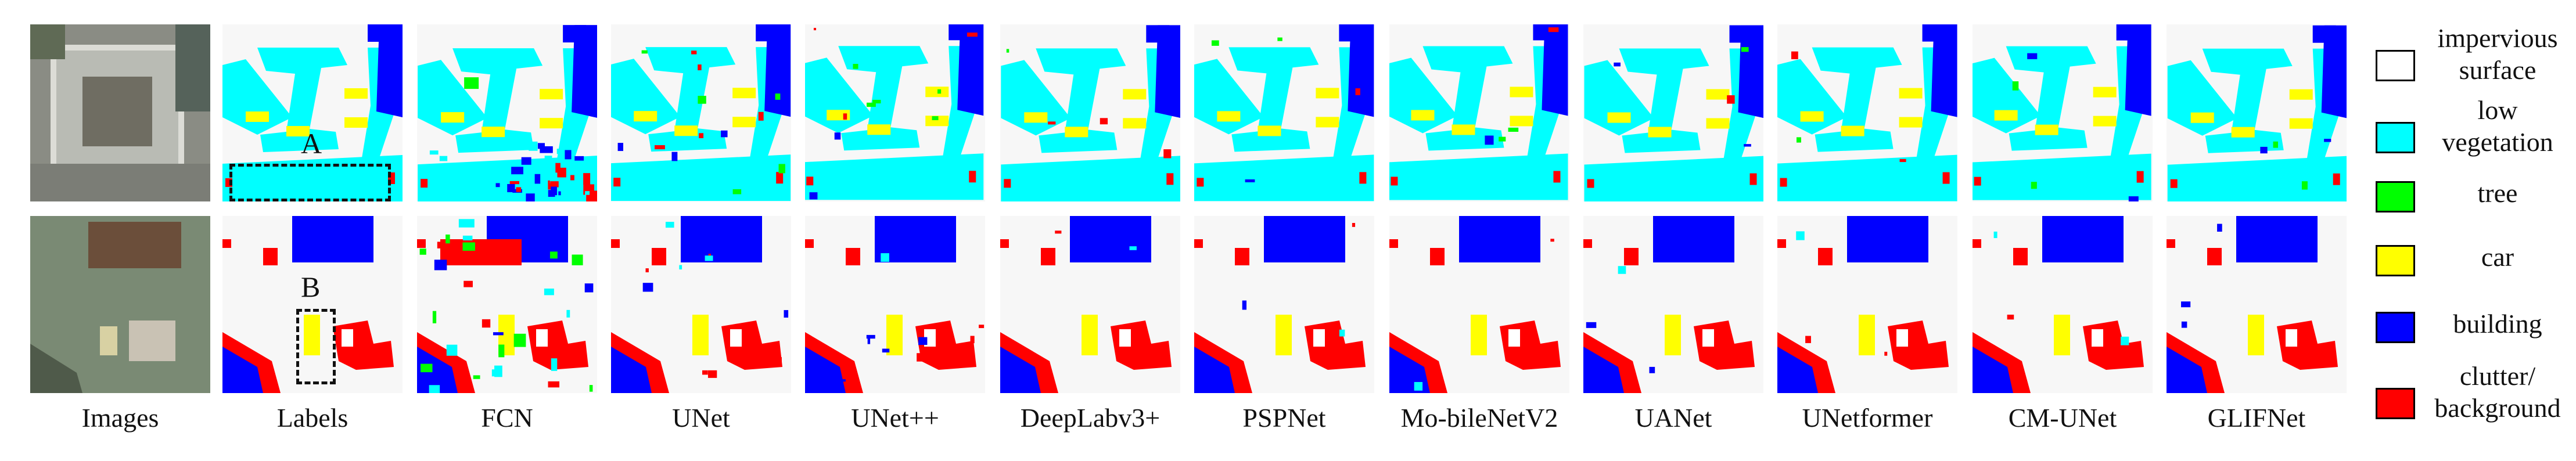  I want to click on legend-line2: vegetation, so click(2497, 142).